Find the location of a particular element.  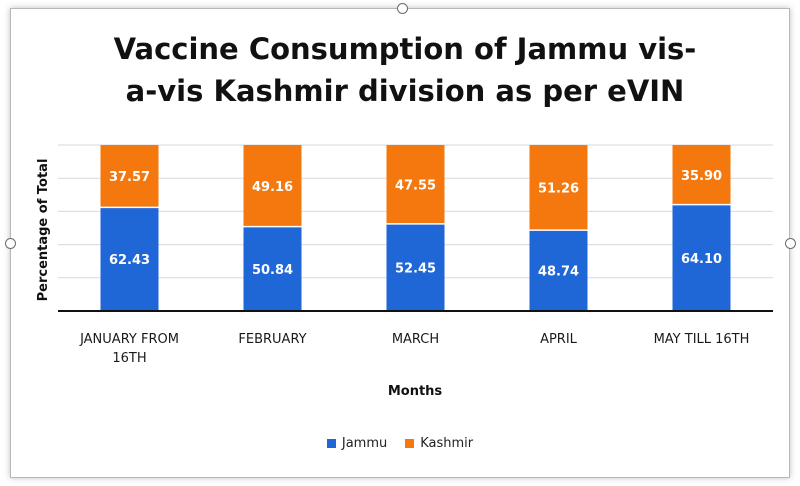

x-tick-label-2: MARCH is located at coordinates (415, 339).